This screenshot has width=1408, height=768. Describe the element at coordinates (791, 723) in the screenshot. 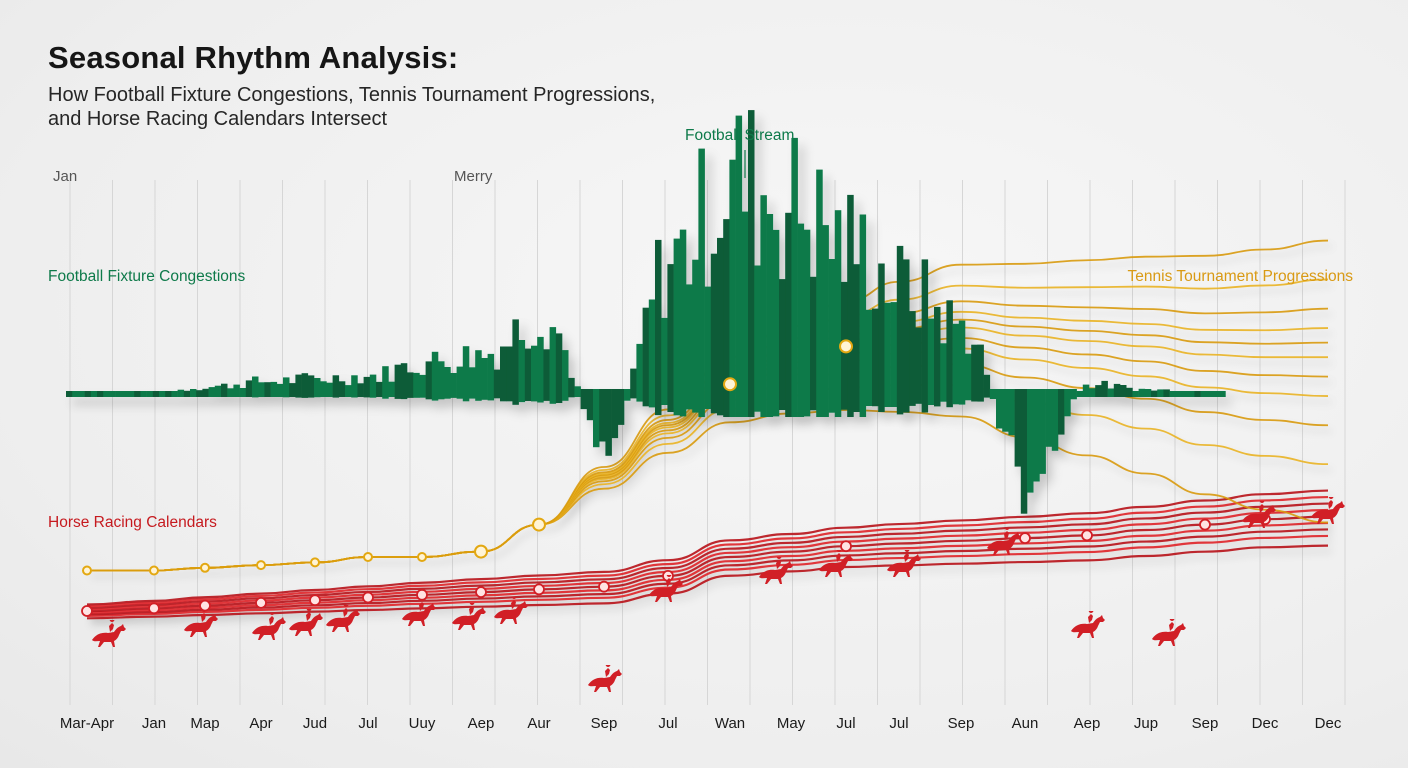

I see `x-tick-label: May` at that location.